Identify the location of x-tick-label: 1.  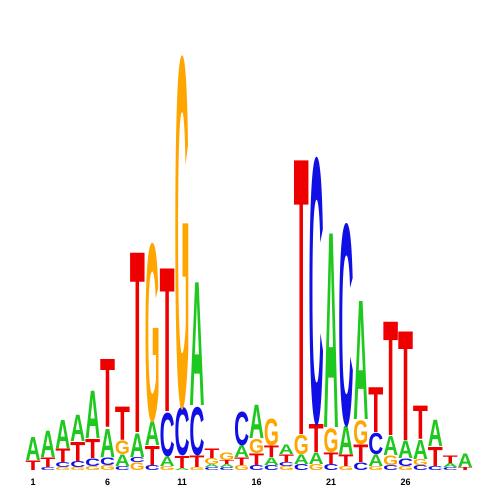
(32, 482).